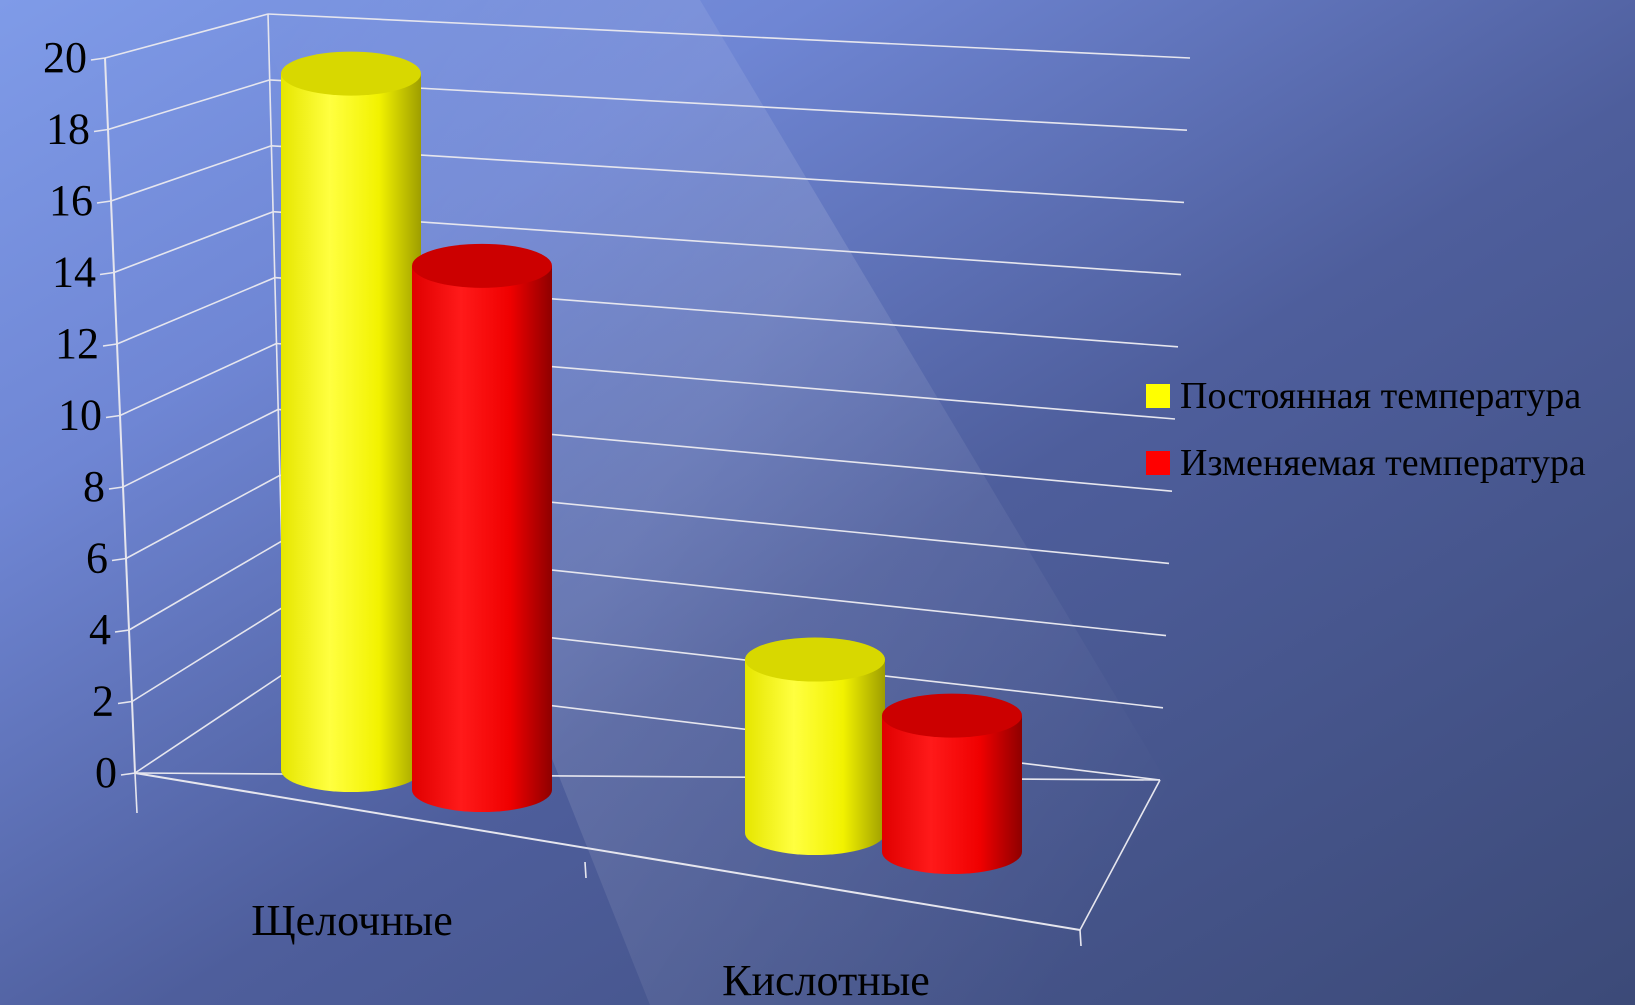 This screenshot has width=1635, height=1005. Describe the element at coordinates (65, 57) in the screenshot. I see `y-tick-label: 20` at that location.